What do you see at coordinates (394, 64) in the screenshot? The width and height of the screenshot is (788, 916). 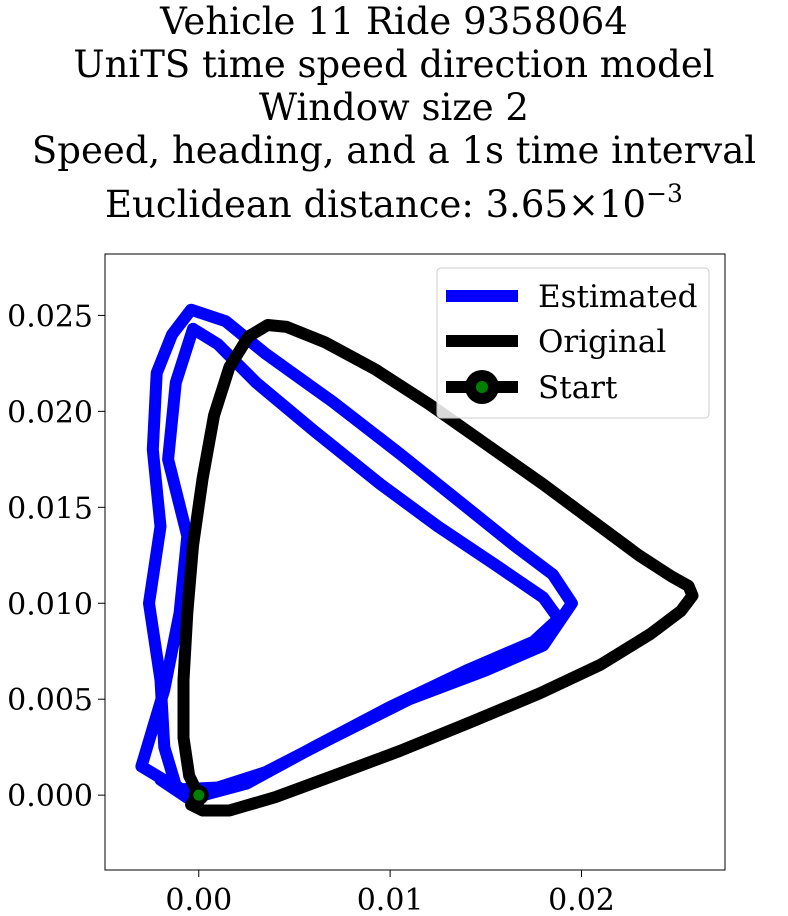 I see `title-line-2: UniTS time speed direction model` at bounding box center [394, 64].